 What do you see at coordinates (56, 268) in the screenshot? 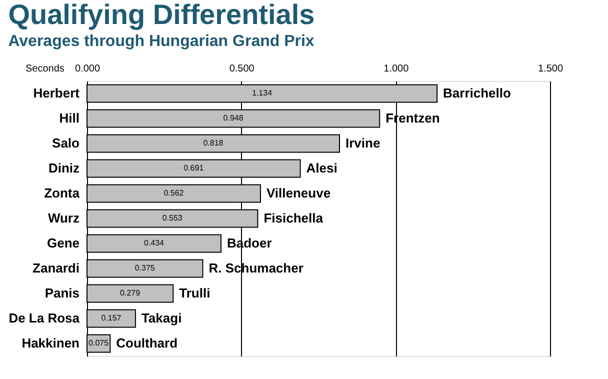
I see `y-tick-label: Zanardi` at bounding box center [56, 268].